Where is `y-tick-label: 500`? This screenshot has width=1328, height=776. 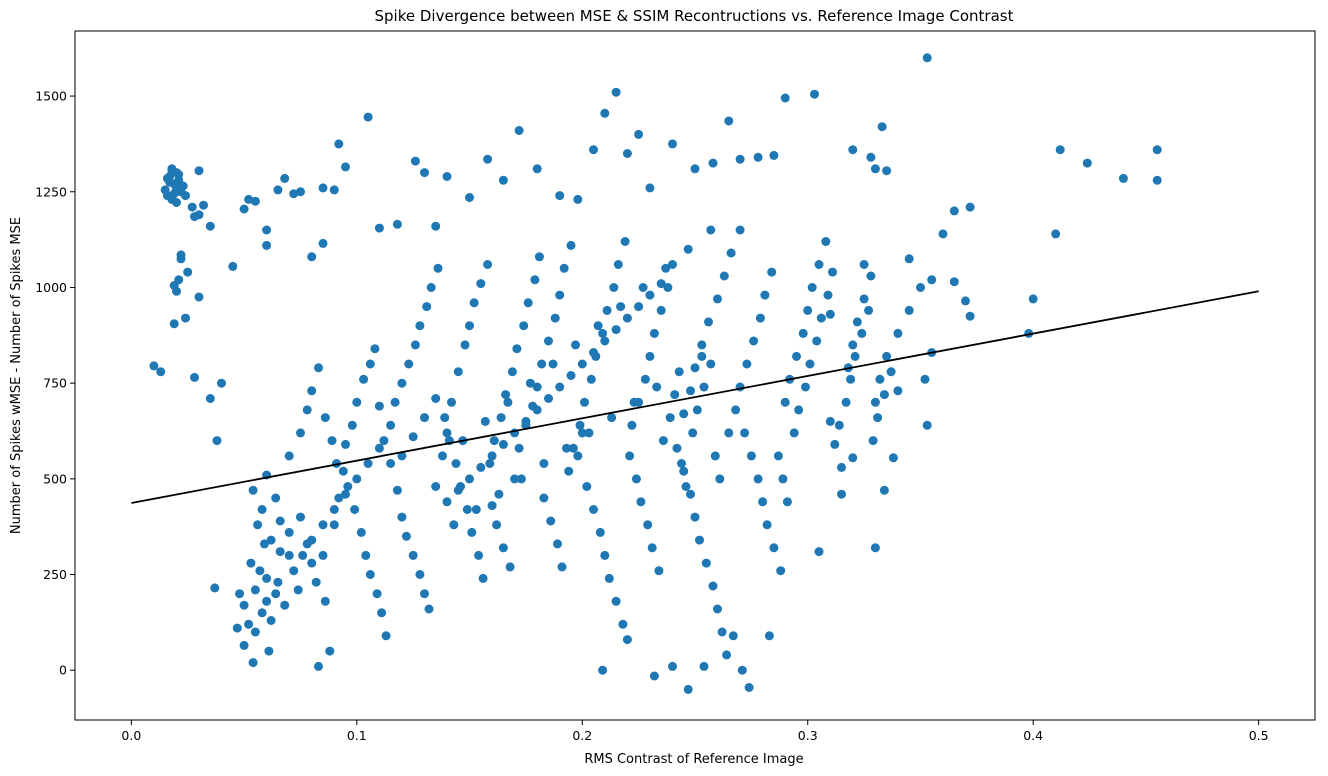
y-tick-label: 500 is located at coordinates (55, 478).